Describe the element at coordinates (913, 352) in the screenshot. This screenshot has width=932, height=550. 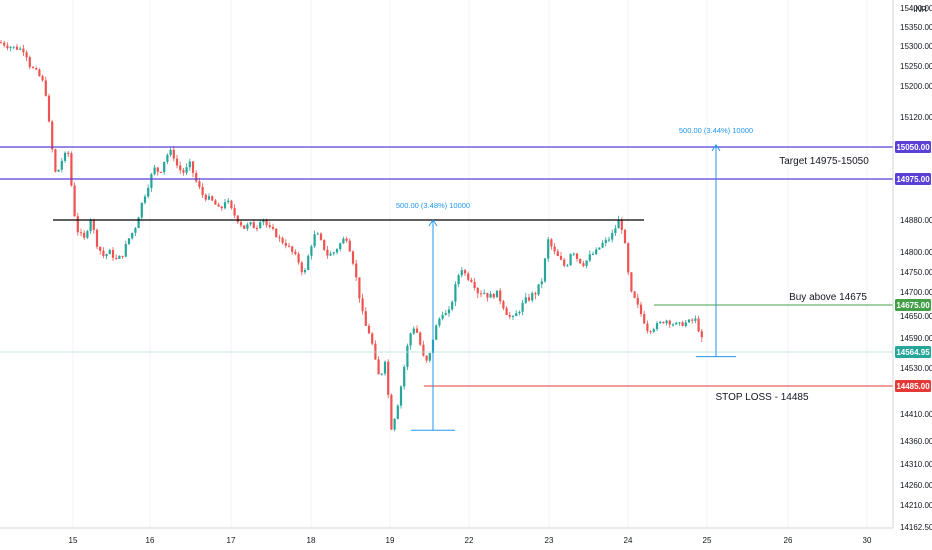
I see `price-tag-text-last-price: 14564.95` at that location.